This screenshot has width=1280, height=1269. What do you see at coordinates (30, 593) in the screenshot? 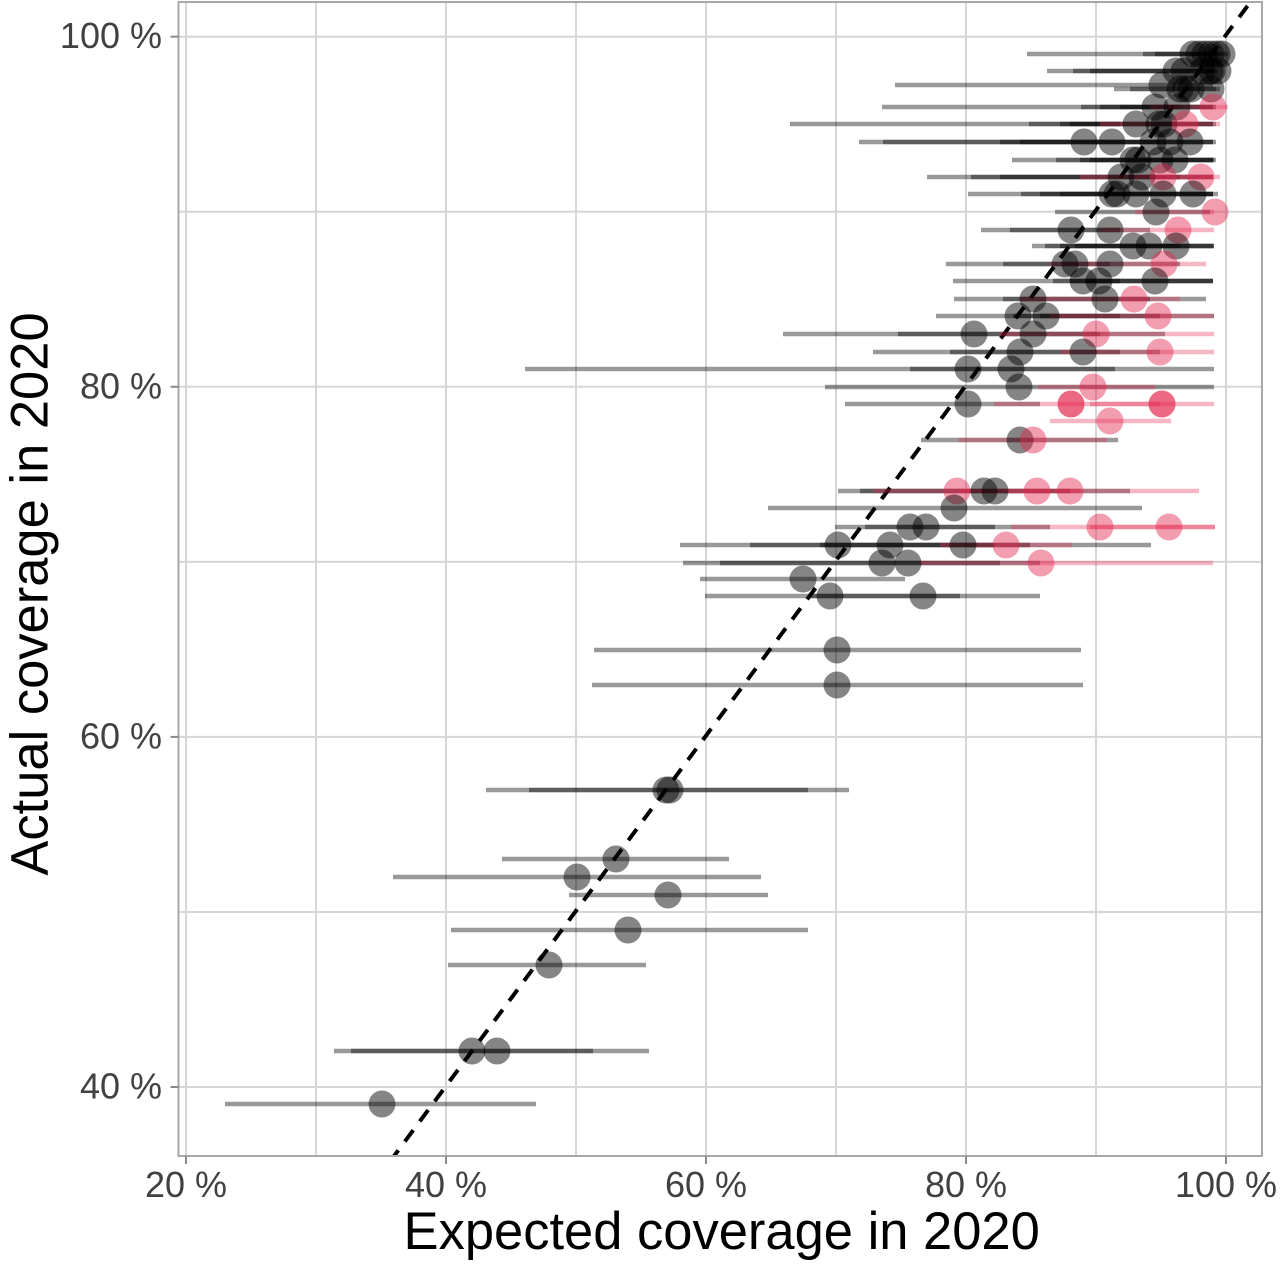
I see `svg-text: Actual coverage in 2020` at bounding box center [30, 593].